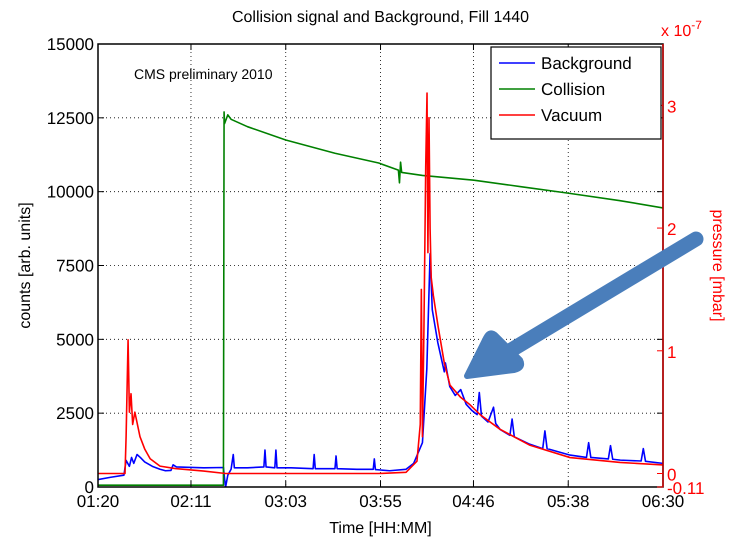  Describe the element at coordinates (568, 501) in the screenshot. I see `x-tick-label: 05:38` at that location.